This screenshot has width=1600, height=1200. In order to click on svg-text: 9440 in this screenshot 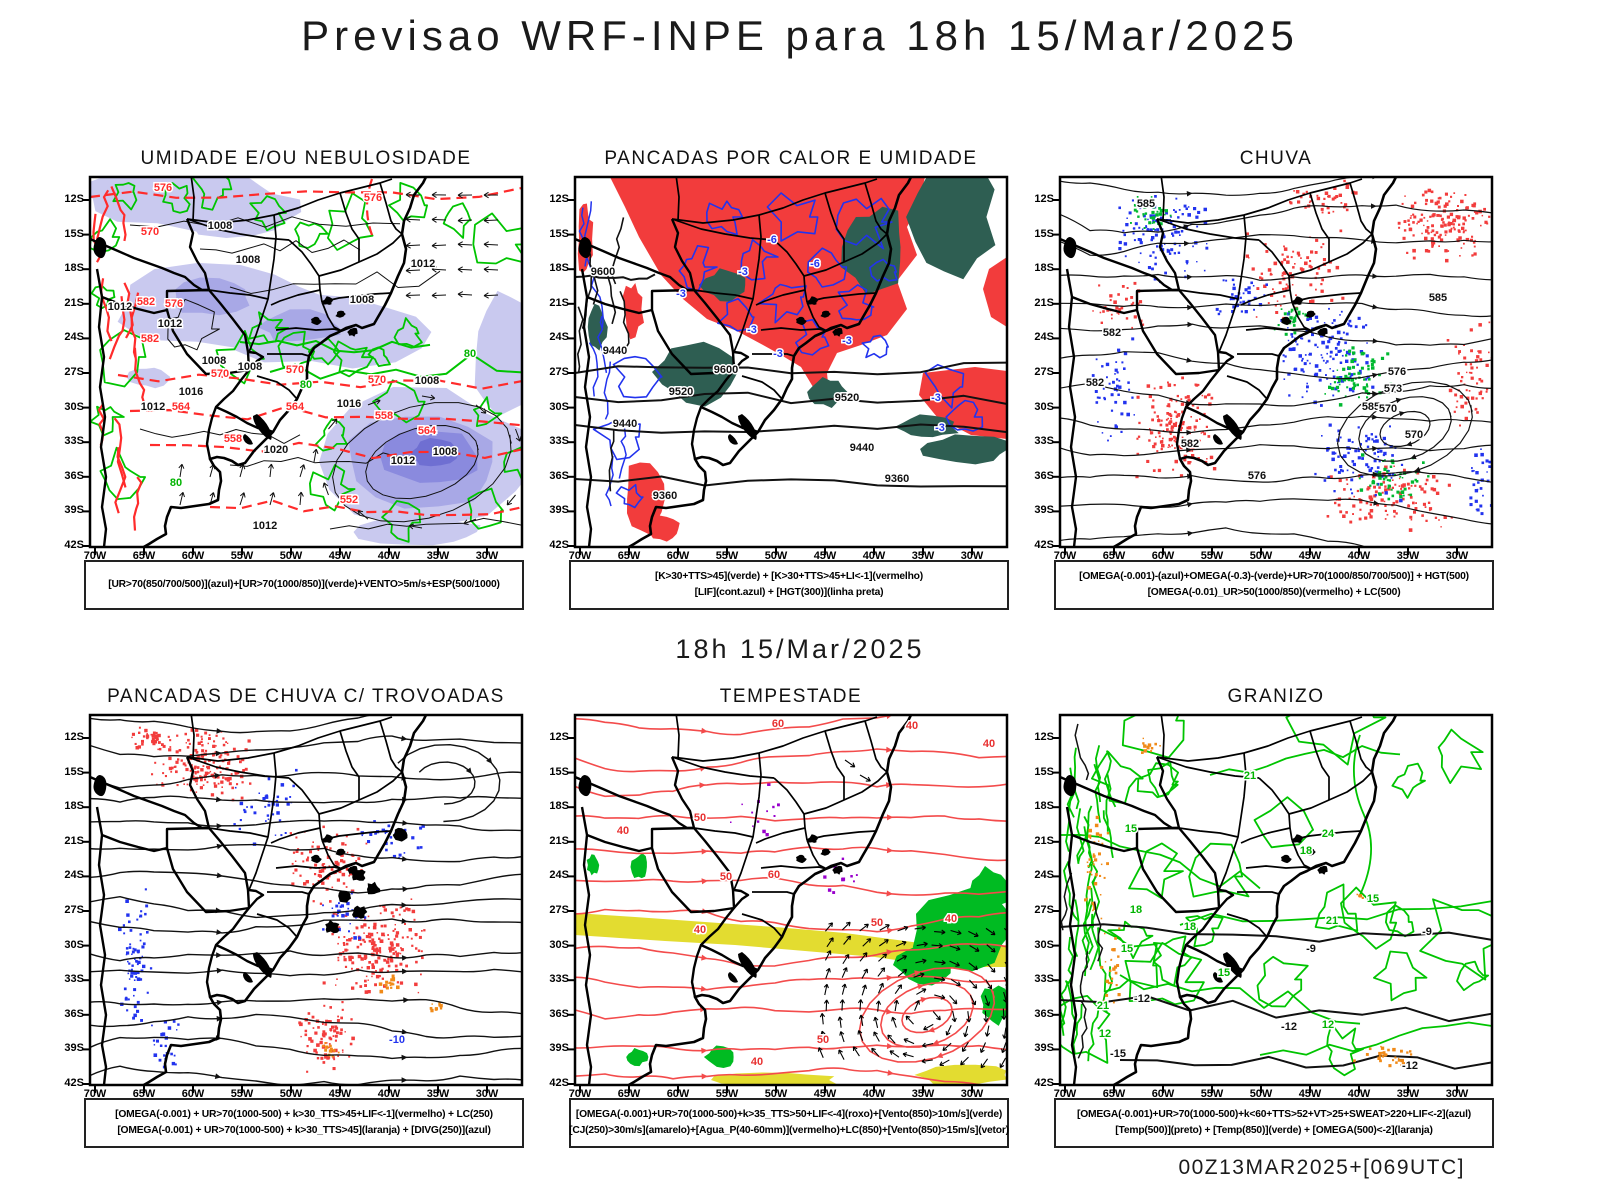, I will do `click(625, 424)`.